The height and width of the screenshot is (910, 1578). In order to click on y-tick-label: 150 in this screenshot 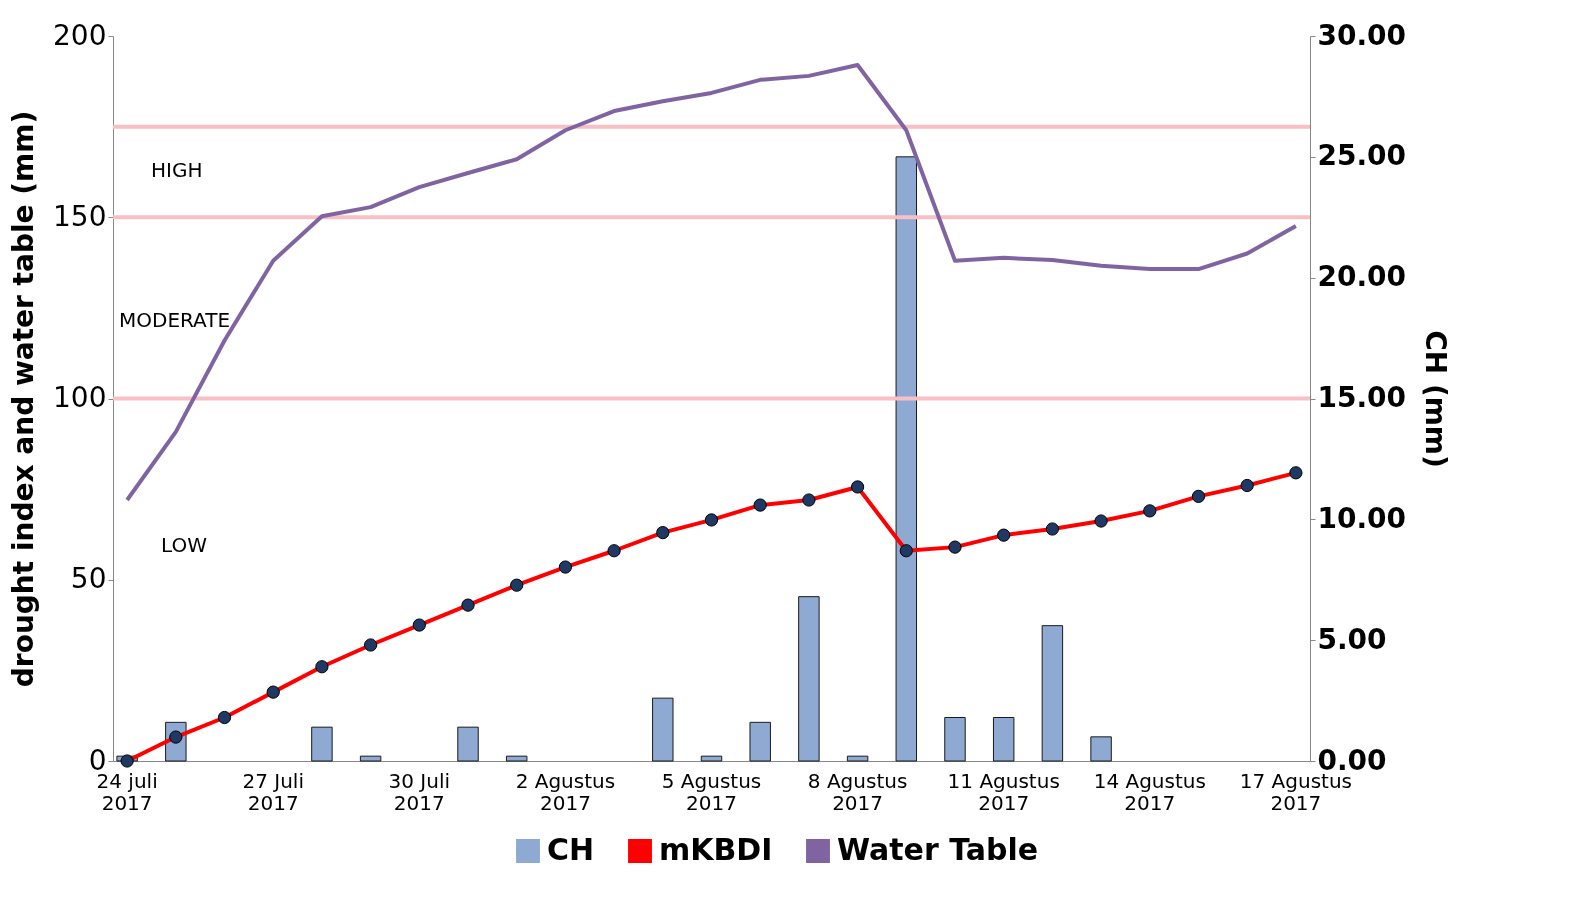, I will do `click(80, 216)`.